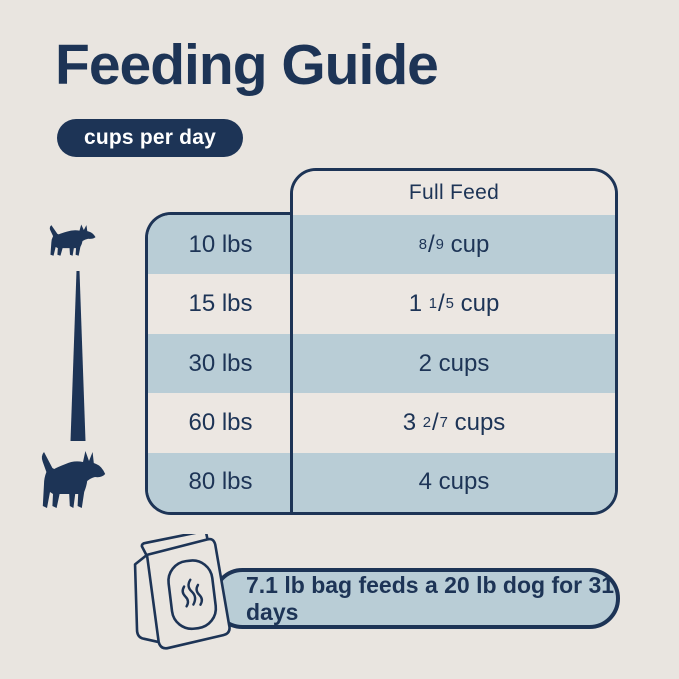  What do you see at coordinates (454, 193) in the screenshot?
I see `full-feed-header: Full Feed` at bounding box center [454, 193].